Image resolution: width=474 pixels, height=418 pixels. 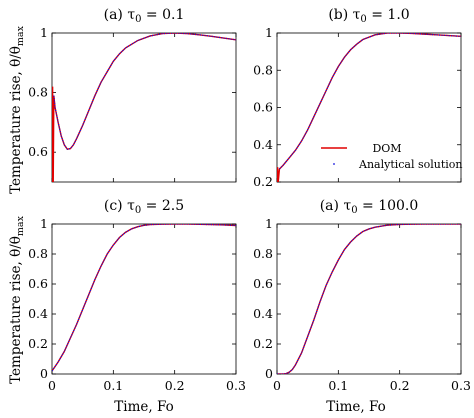 I want to click on chart-title: (b) τ0 = 1.0, so click(x=368, y=16).